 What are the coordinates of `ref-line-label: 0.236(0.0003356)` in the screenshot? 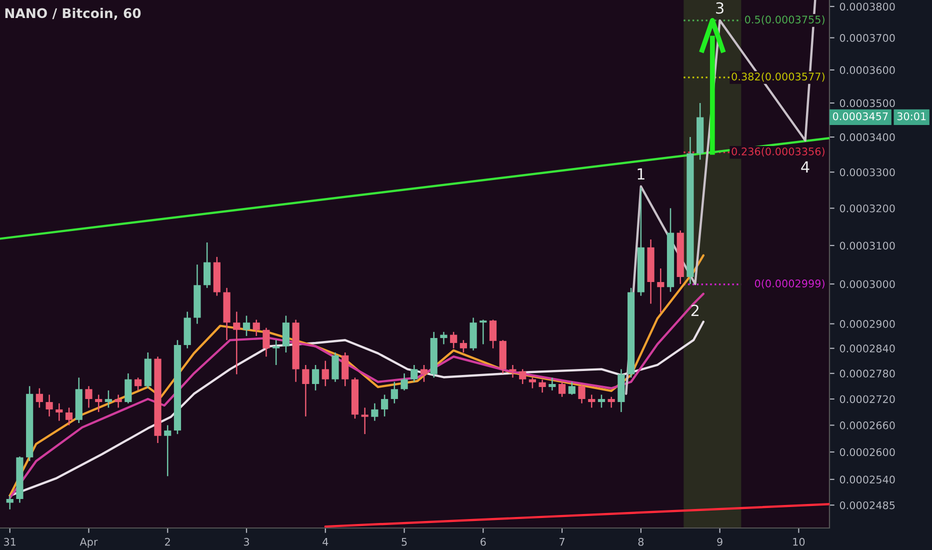 It's located at (778, 152).